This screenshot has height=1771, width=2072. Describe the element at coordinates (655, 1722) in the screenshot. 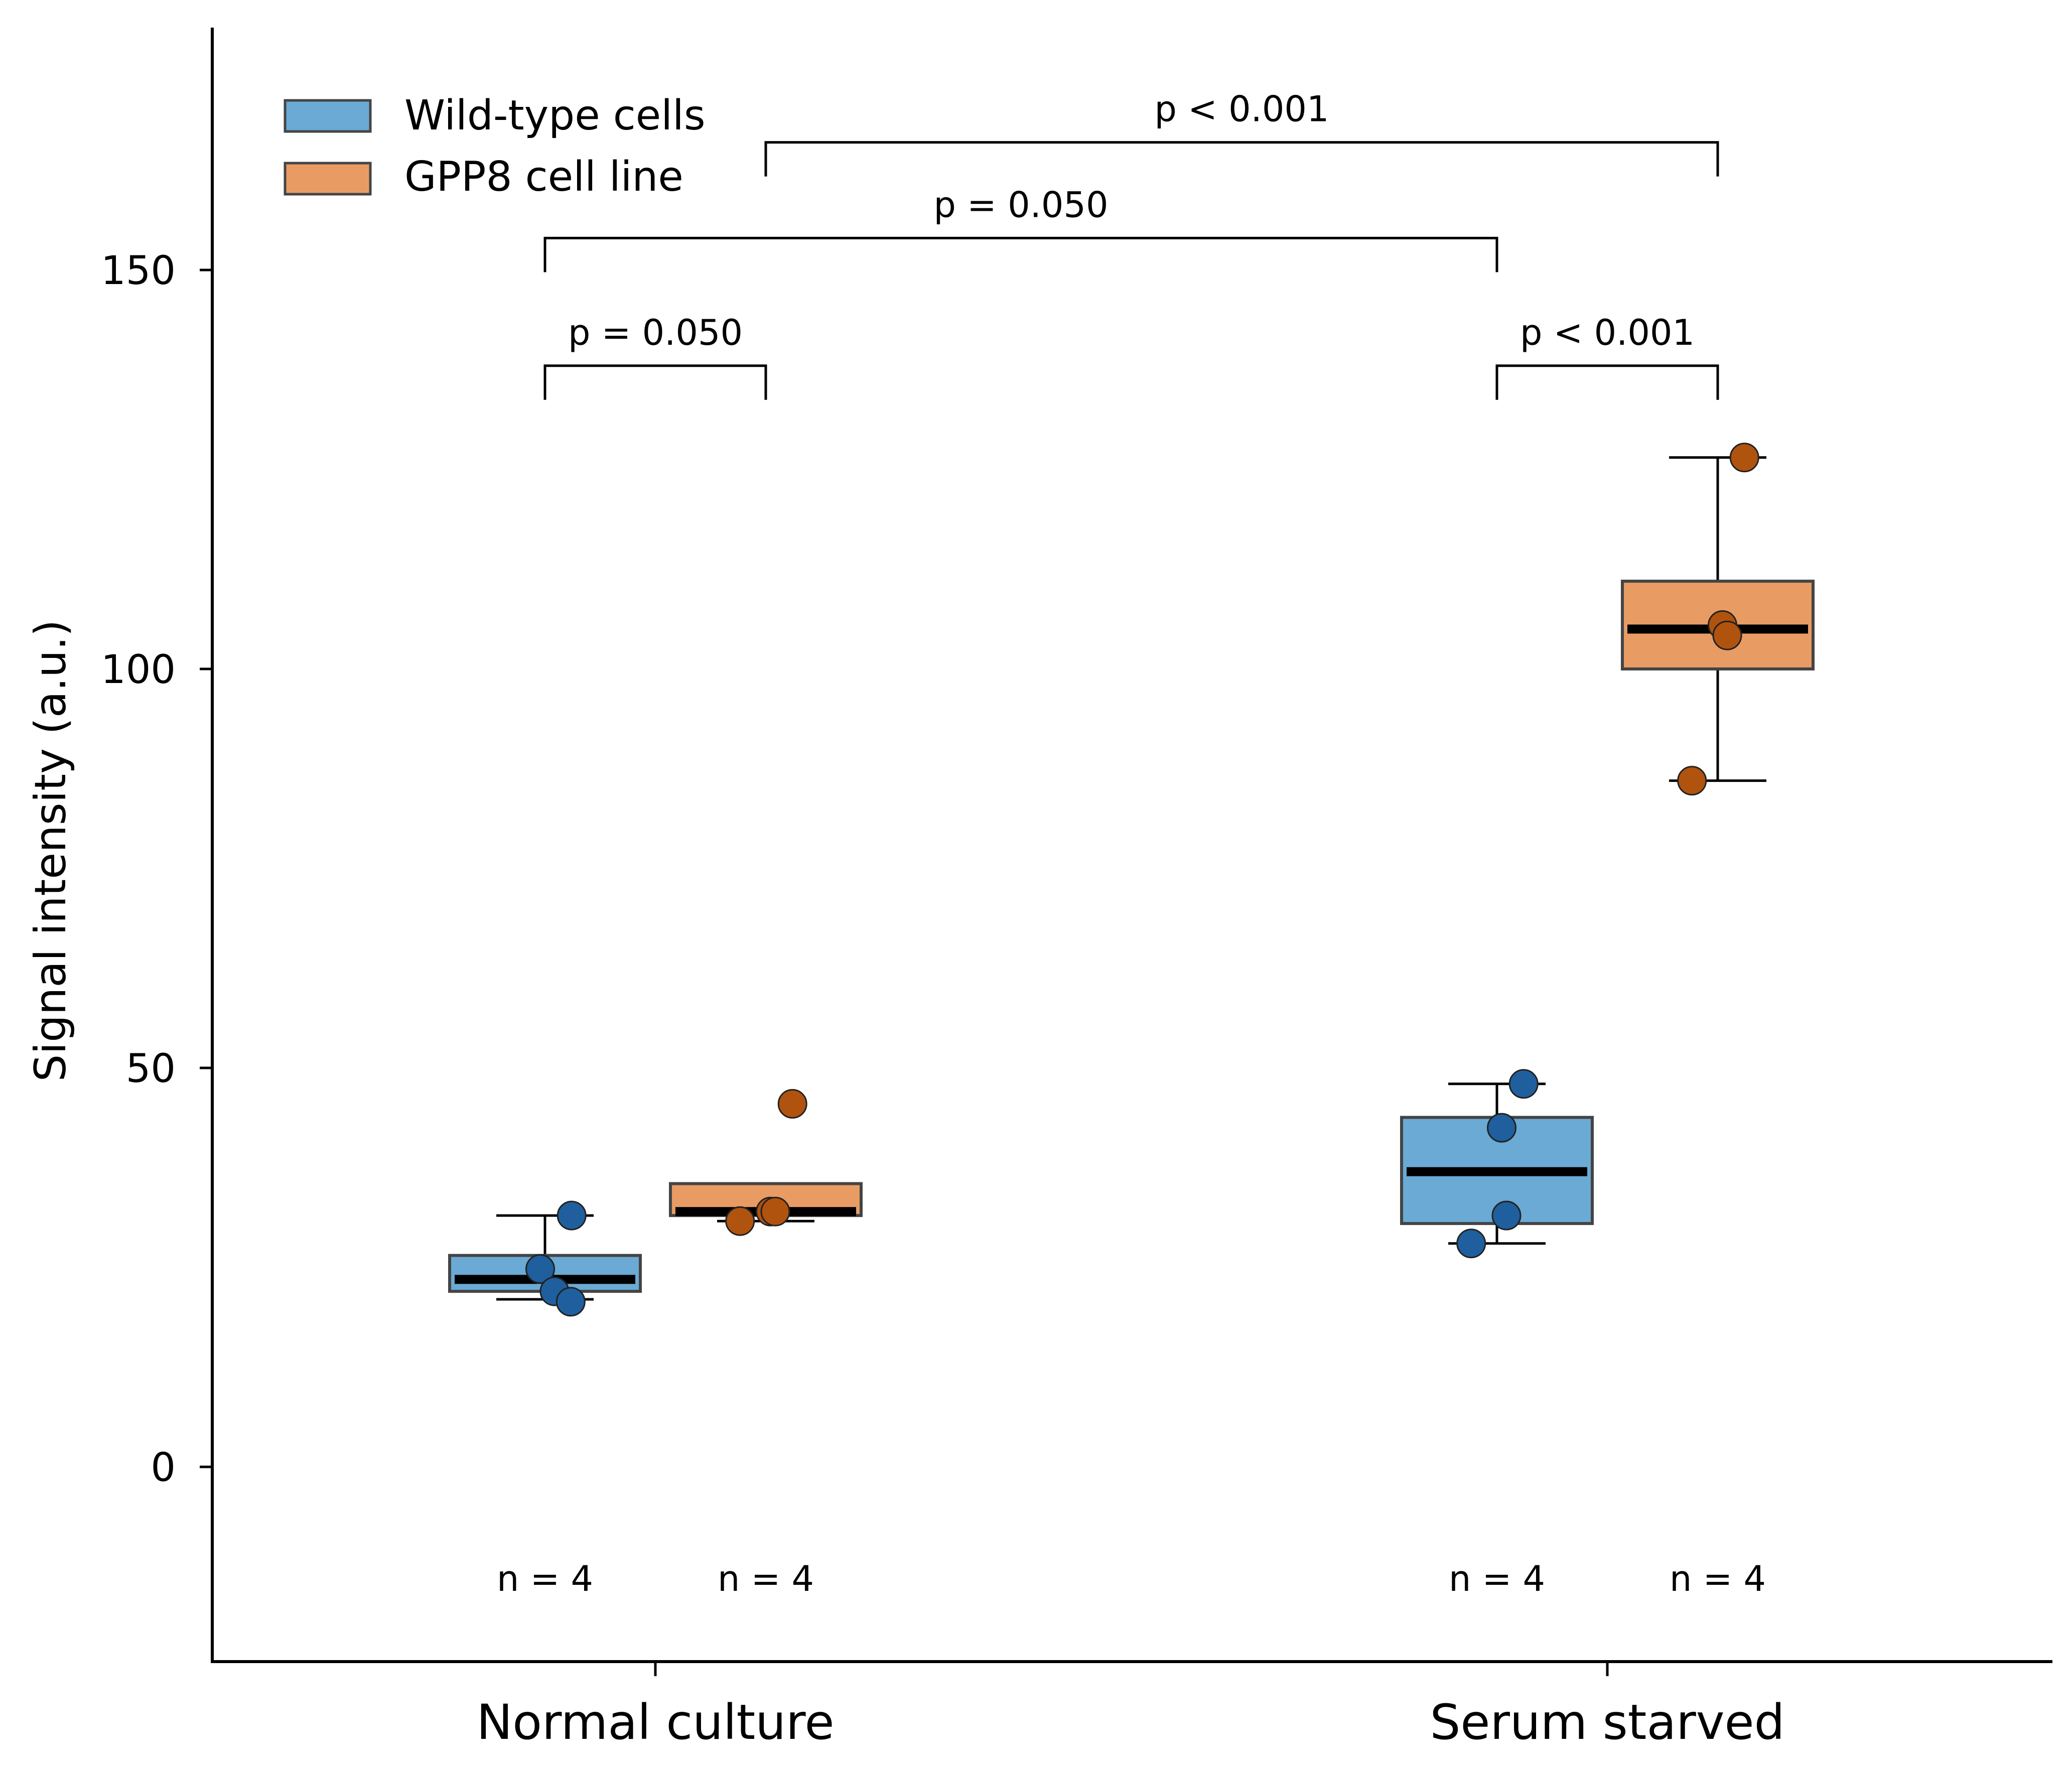

I see `x-tick-label: Normal culture` at that location.